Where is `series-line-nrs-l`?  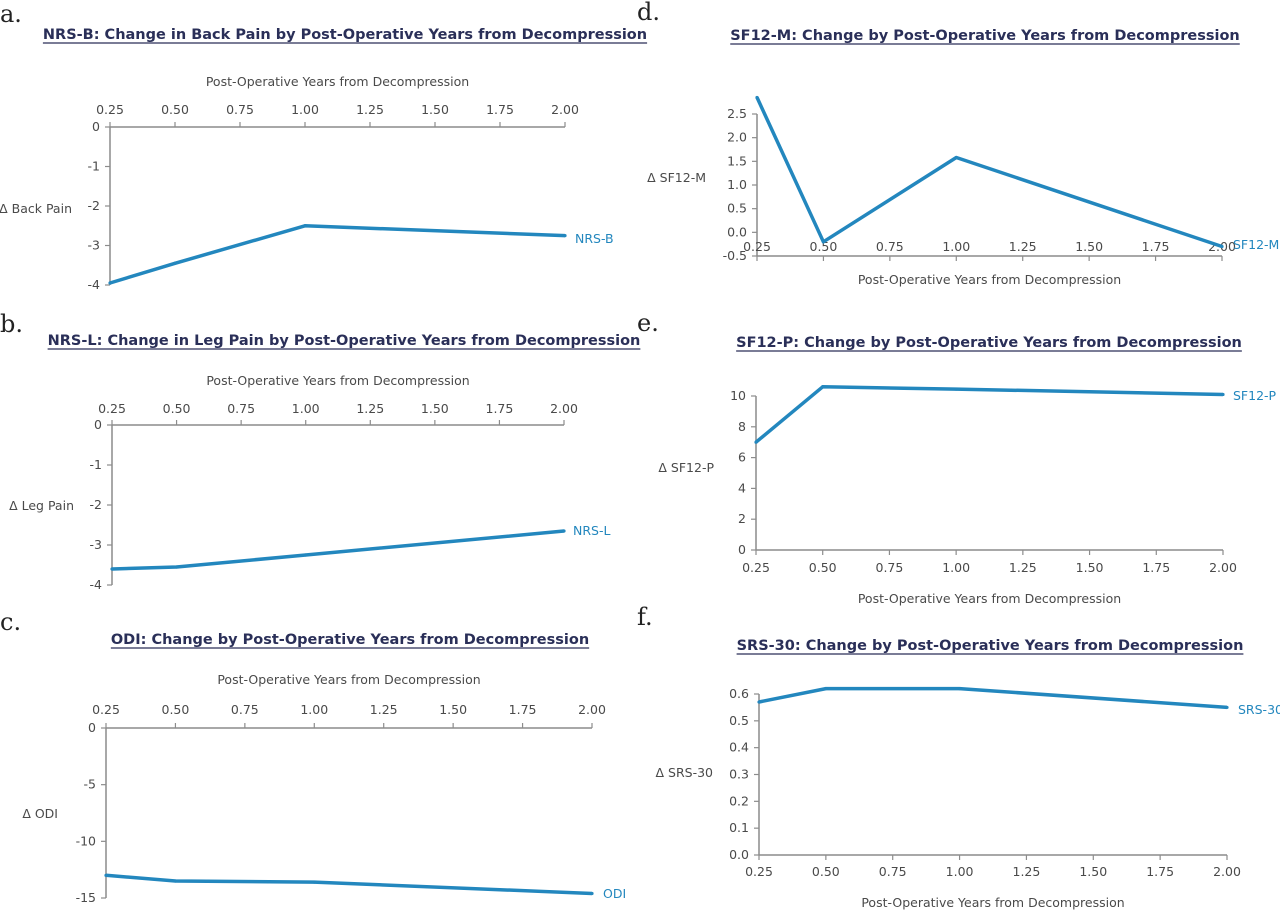 series-line-nrs-l is located at coordinates (338, 550).